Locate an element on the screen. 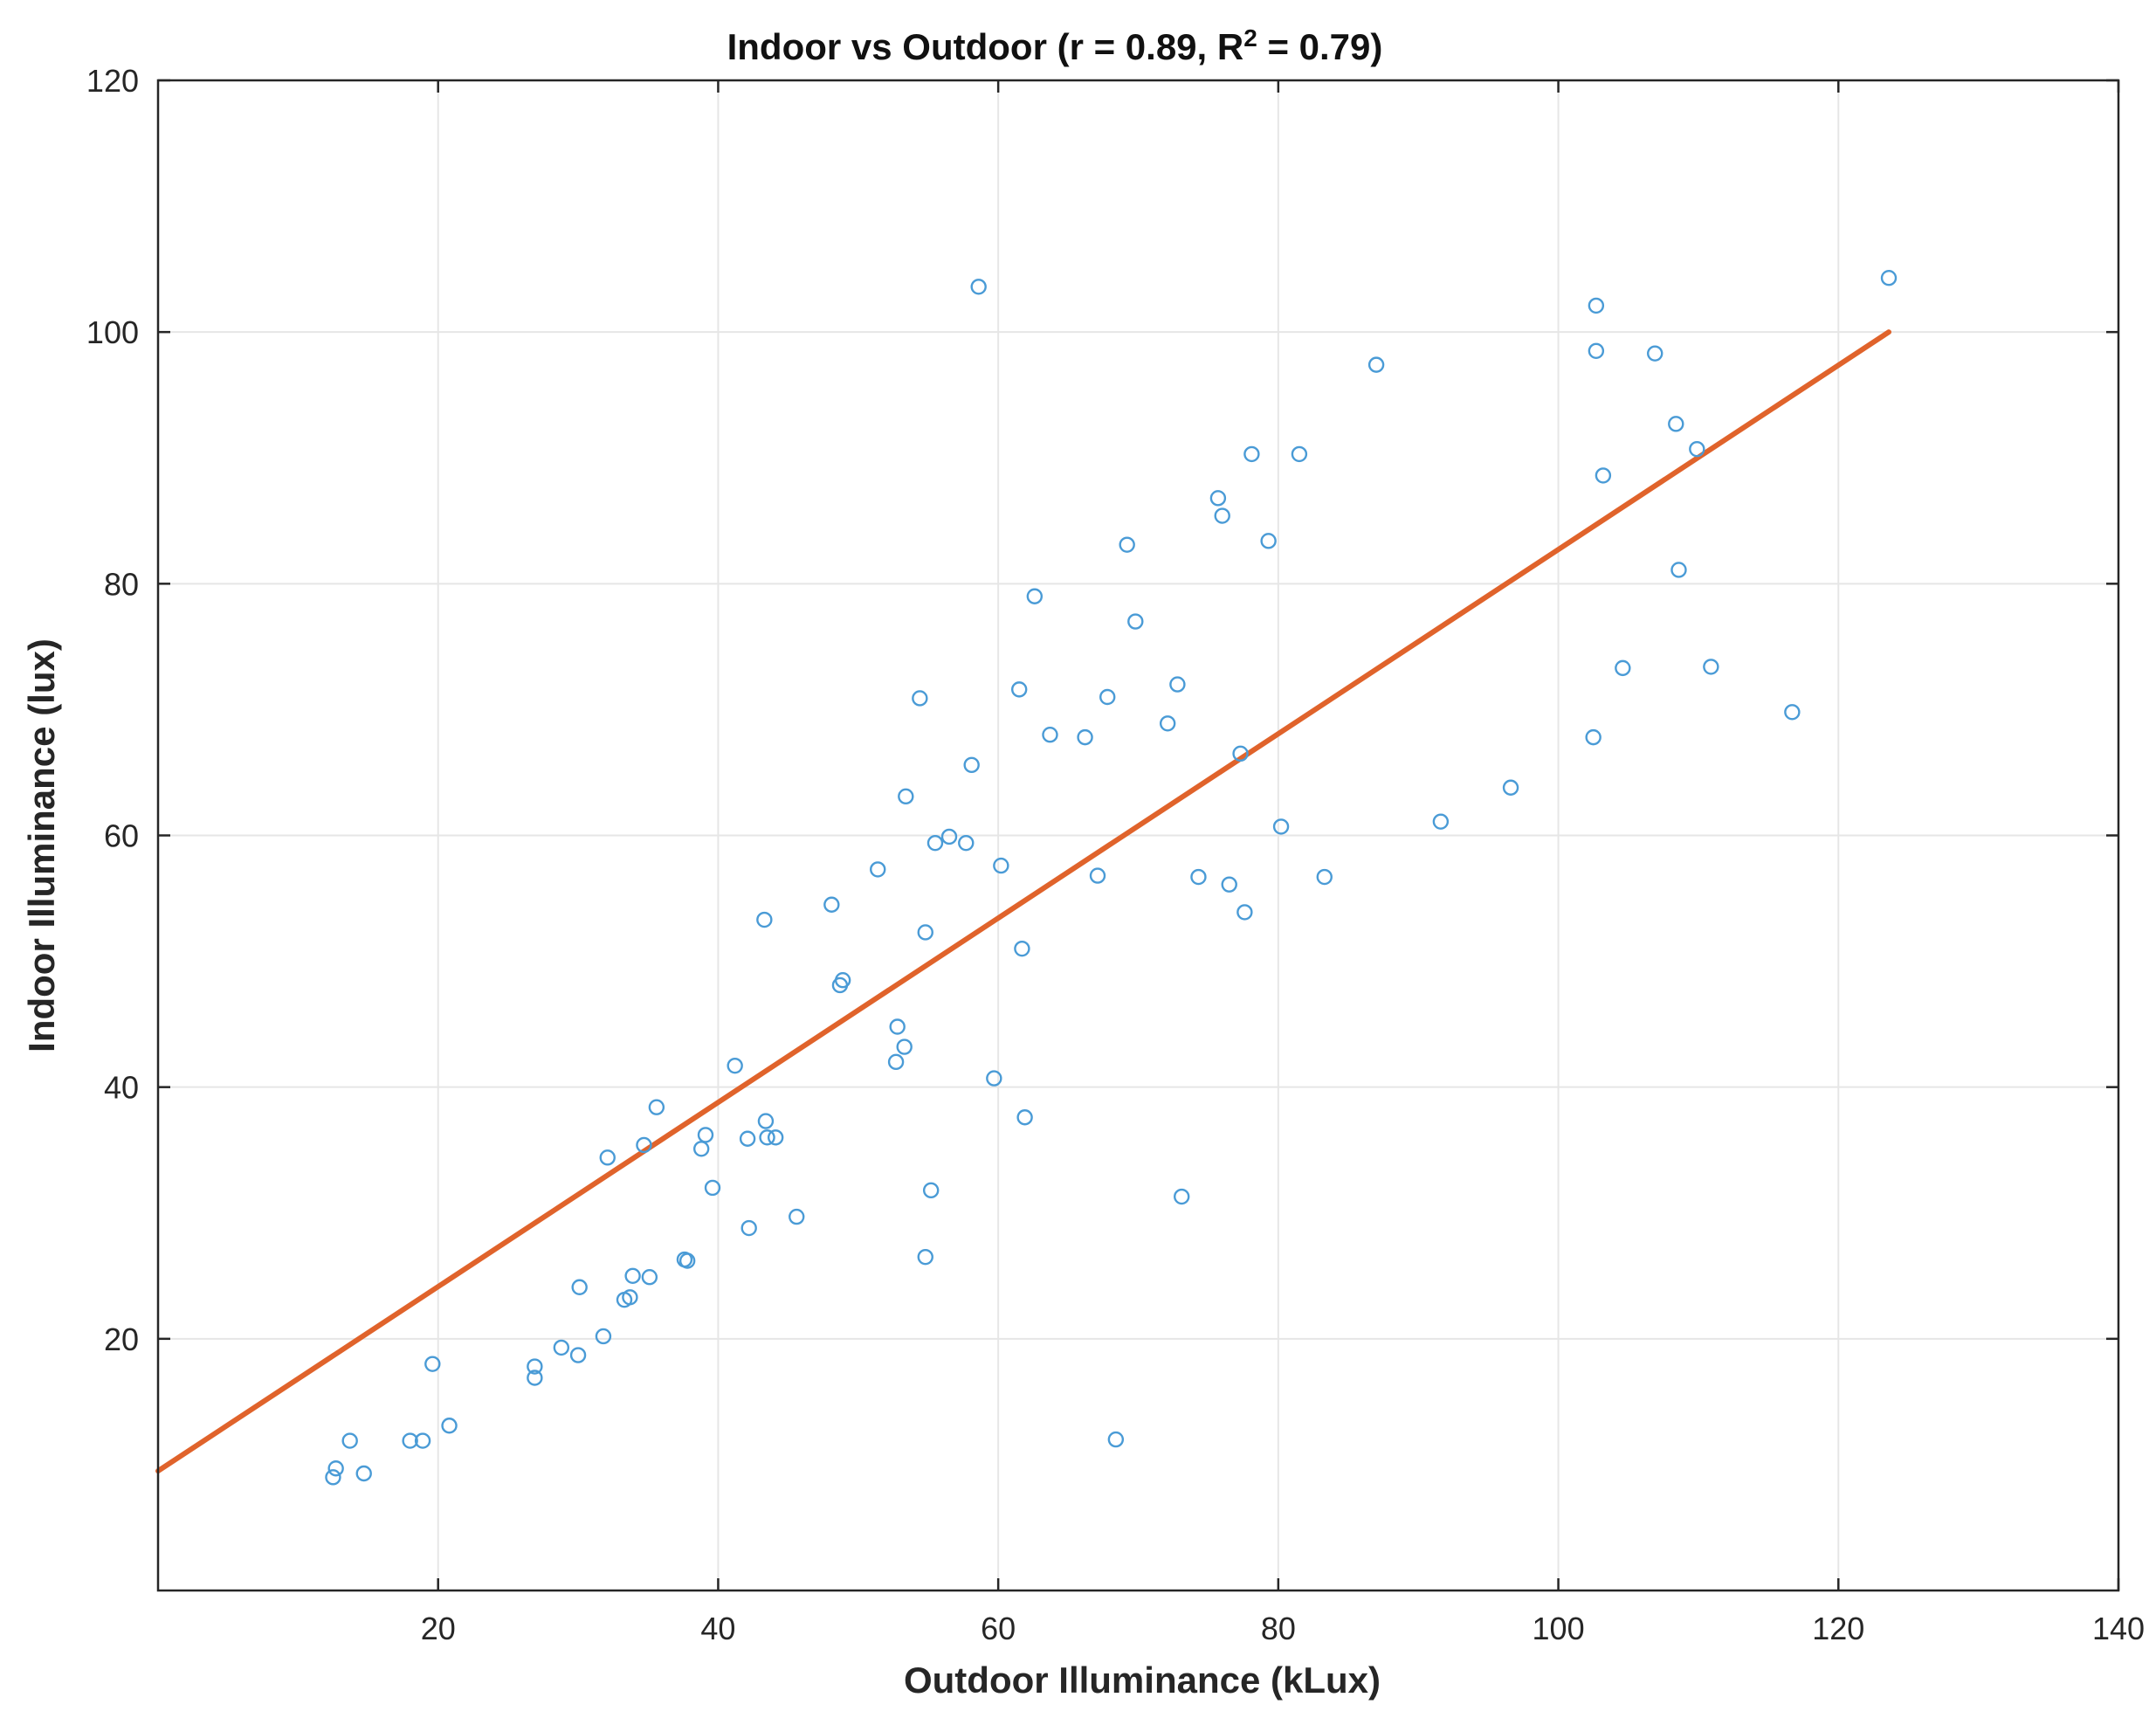  x-tick-label: 20 is located at coordinates (438, 1628).